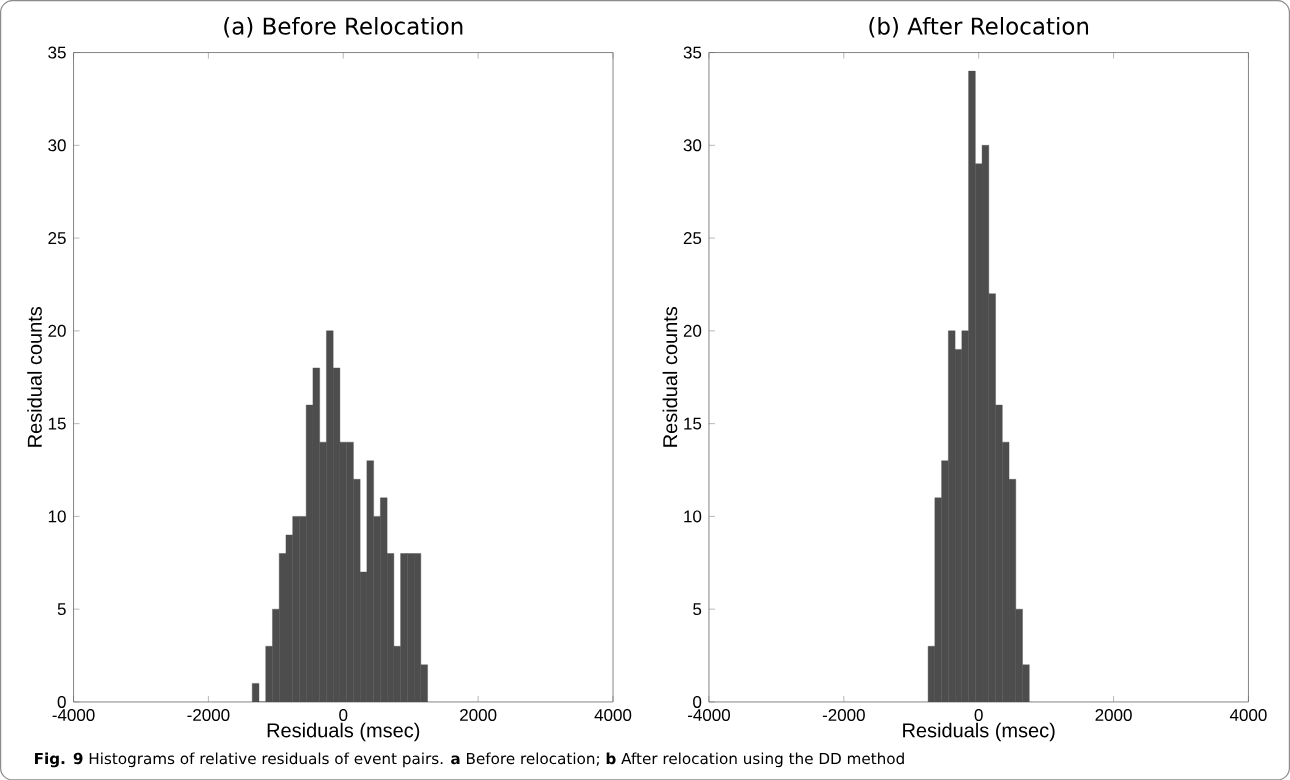  I want to click on chart-title: (a) Before Relocation, so click(343, 27).